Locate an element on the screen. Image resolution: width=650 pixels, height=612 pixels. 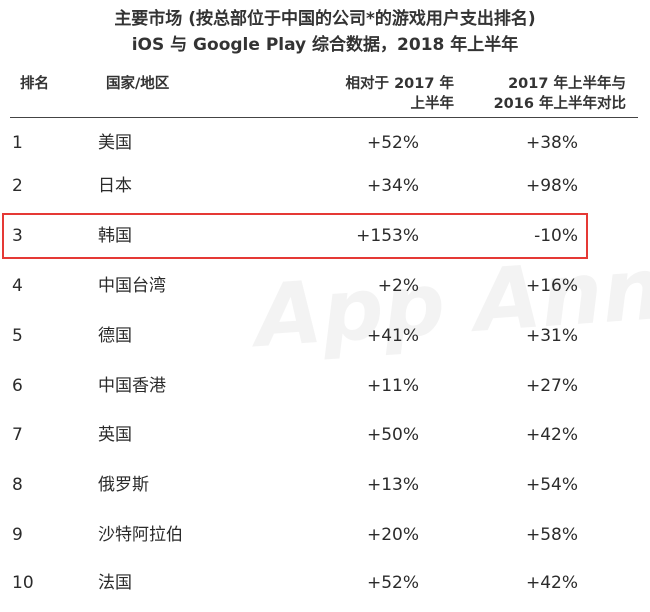
cell-2017-vs-2016: +98% is located at coordinates (551, 186).